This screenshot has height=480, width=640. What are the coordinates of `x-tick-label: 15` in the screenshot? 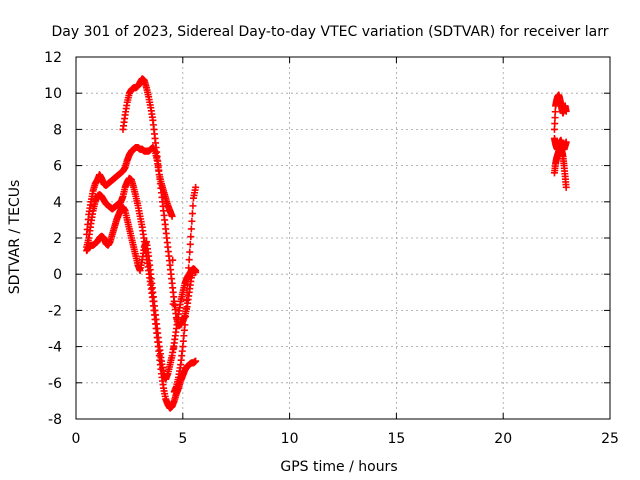 It's located at (396, 439).